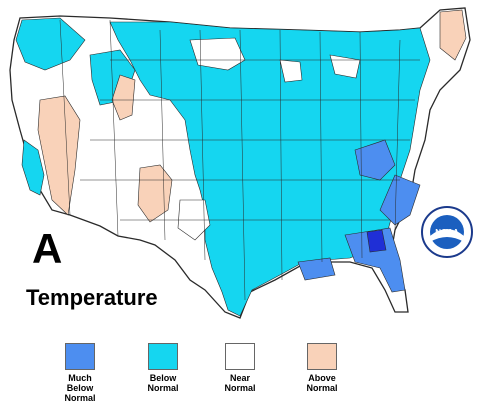  Describe the element at coordinates (322, 383) in the screenshot. I see `legend-label-above: Above Normal` at that location.